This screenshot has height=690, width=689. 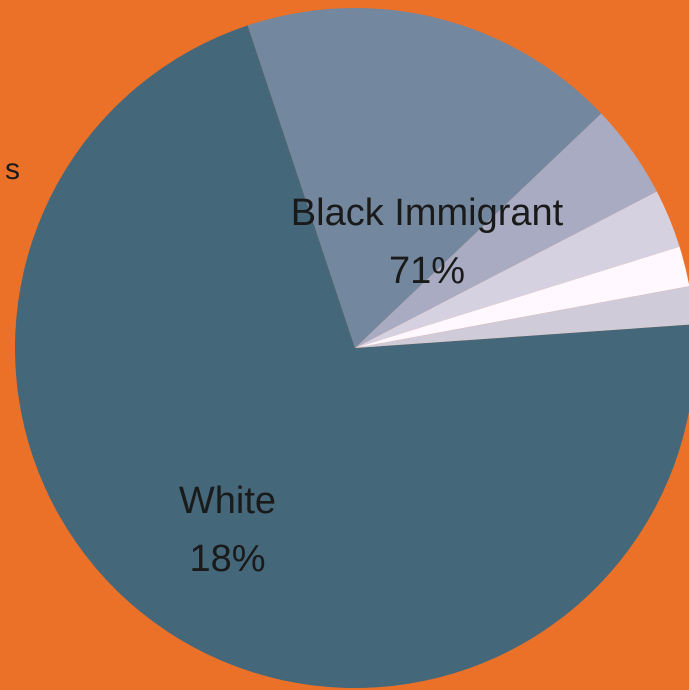 I want to click on slice-label-white-percent: 18%, so click(x=227, y=559).